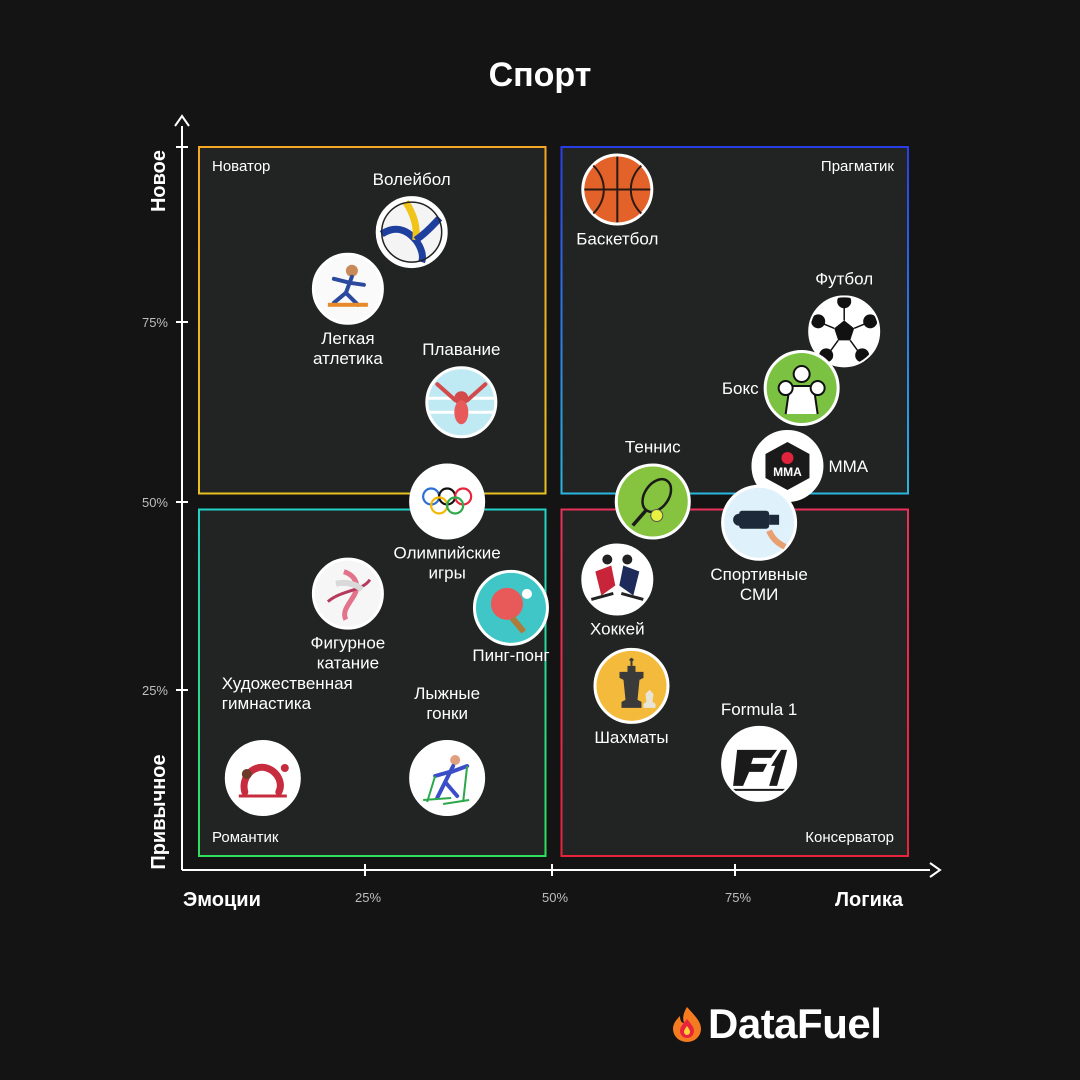 Image resolution: width=1080 pixels, height=1080 pixels. I want to click on y-tick-label: 75%, so click(155, 322).